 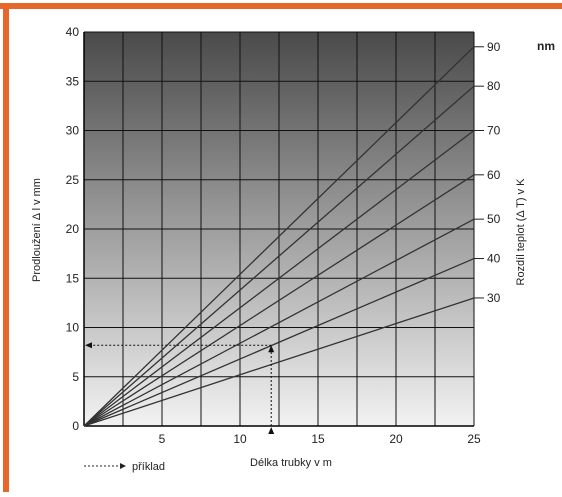 I want to click on y-tick-label: 10, so click(x=73, y=328).